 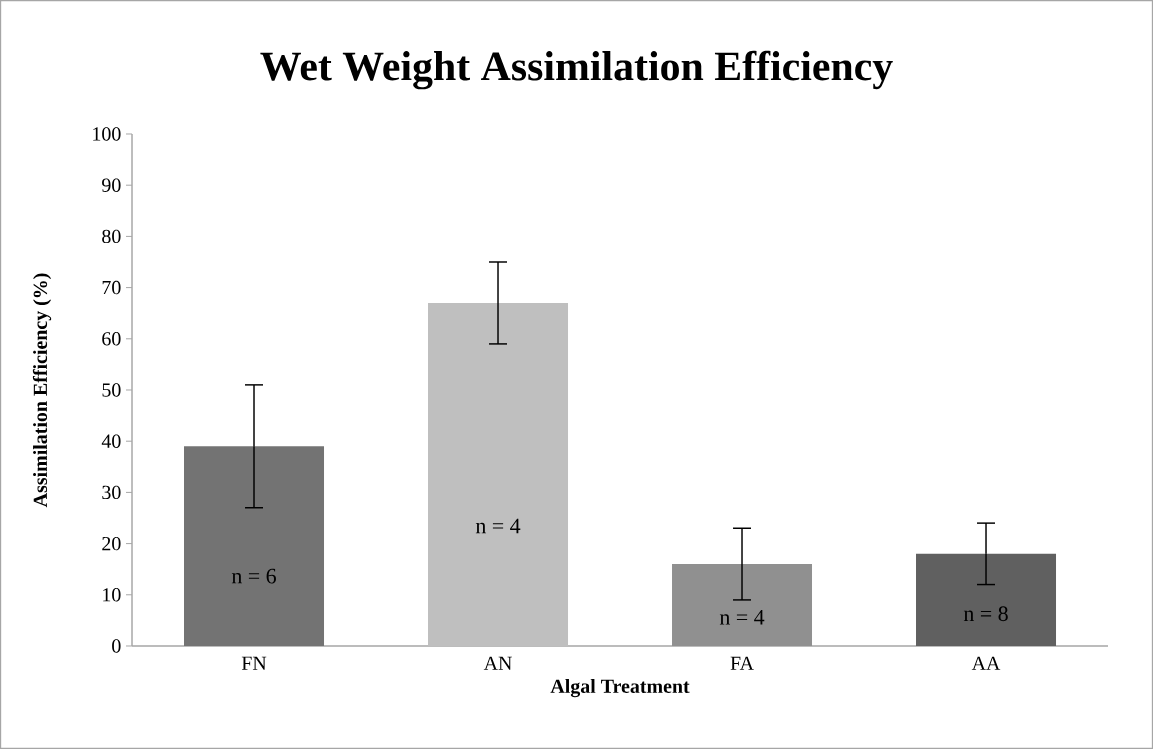 I want to click on y-tick-label: 10, so click(x=112, y=595).